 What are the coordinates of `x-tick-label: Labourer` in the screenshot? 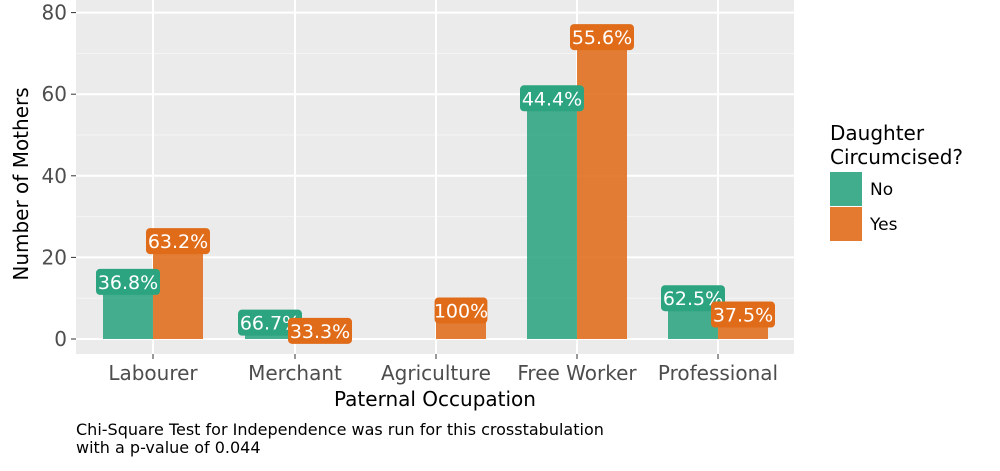 It's located at (153, 373).